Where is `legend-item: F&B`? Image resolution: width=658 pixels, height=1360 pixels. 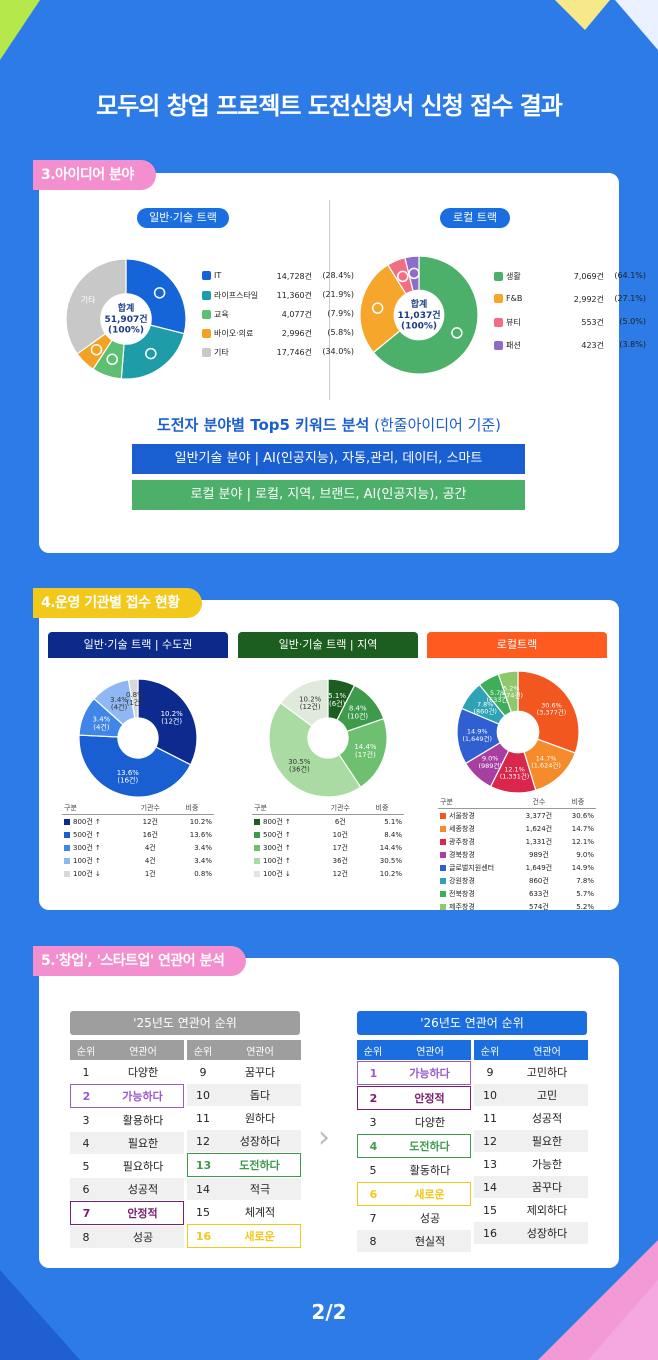 legend-item: F&B is located at coordinates (544, 298).